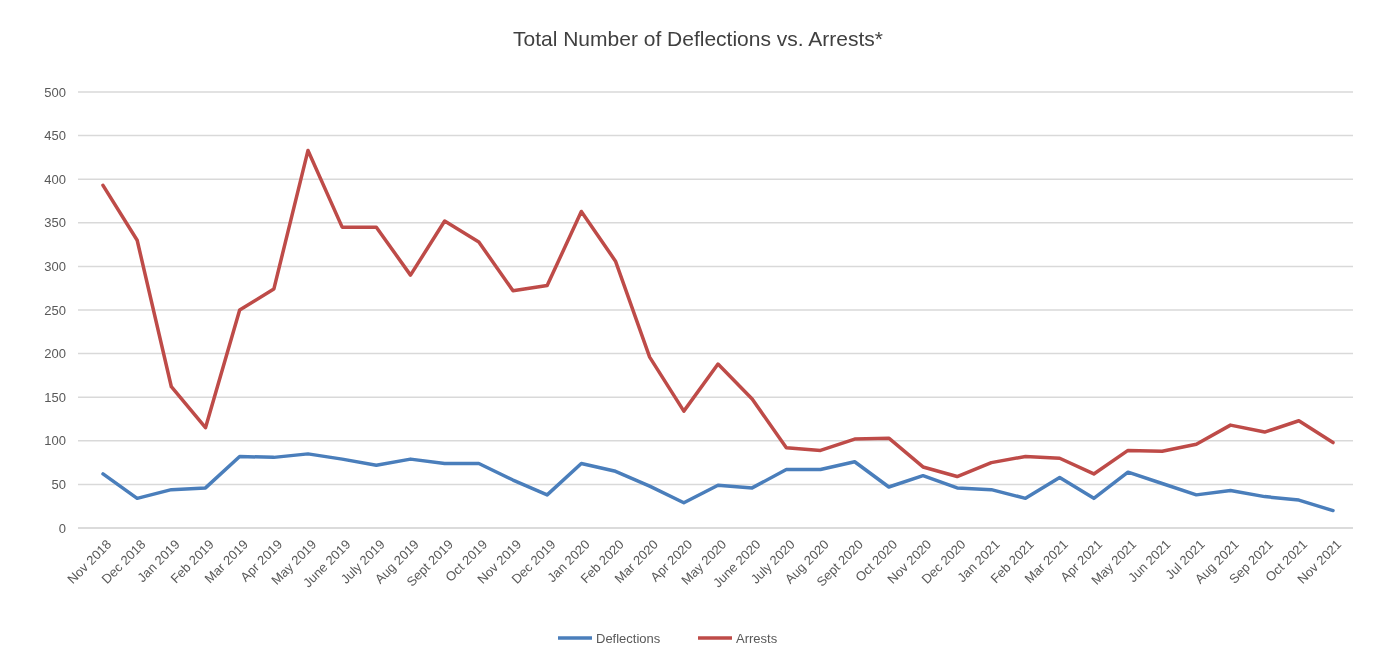 The height and width of the screenshot is (666, 1397). Describe the element at coordinates (55, 354) in the screenshot. I see `y-tick-label: 200` at that location.